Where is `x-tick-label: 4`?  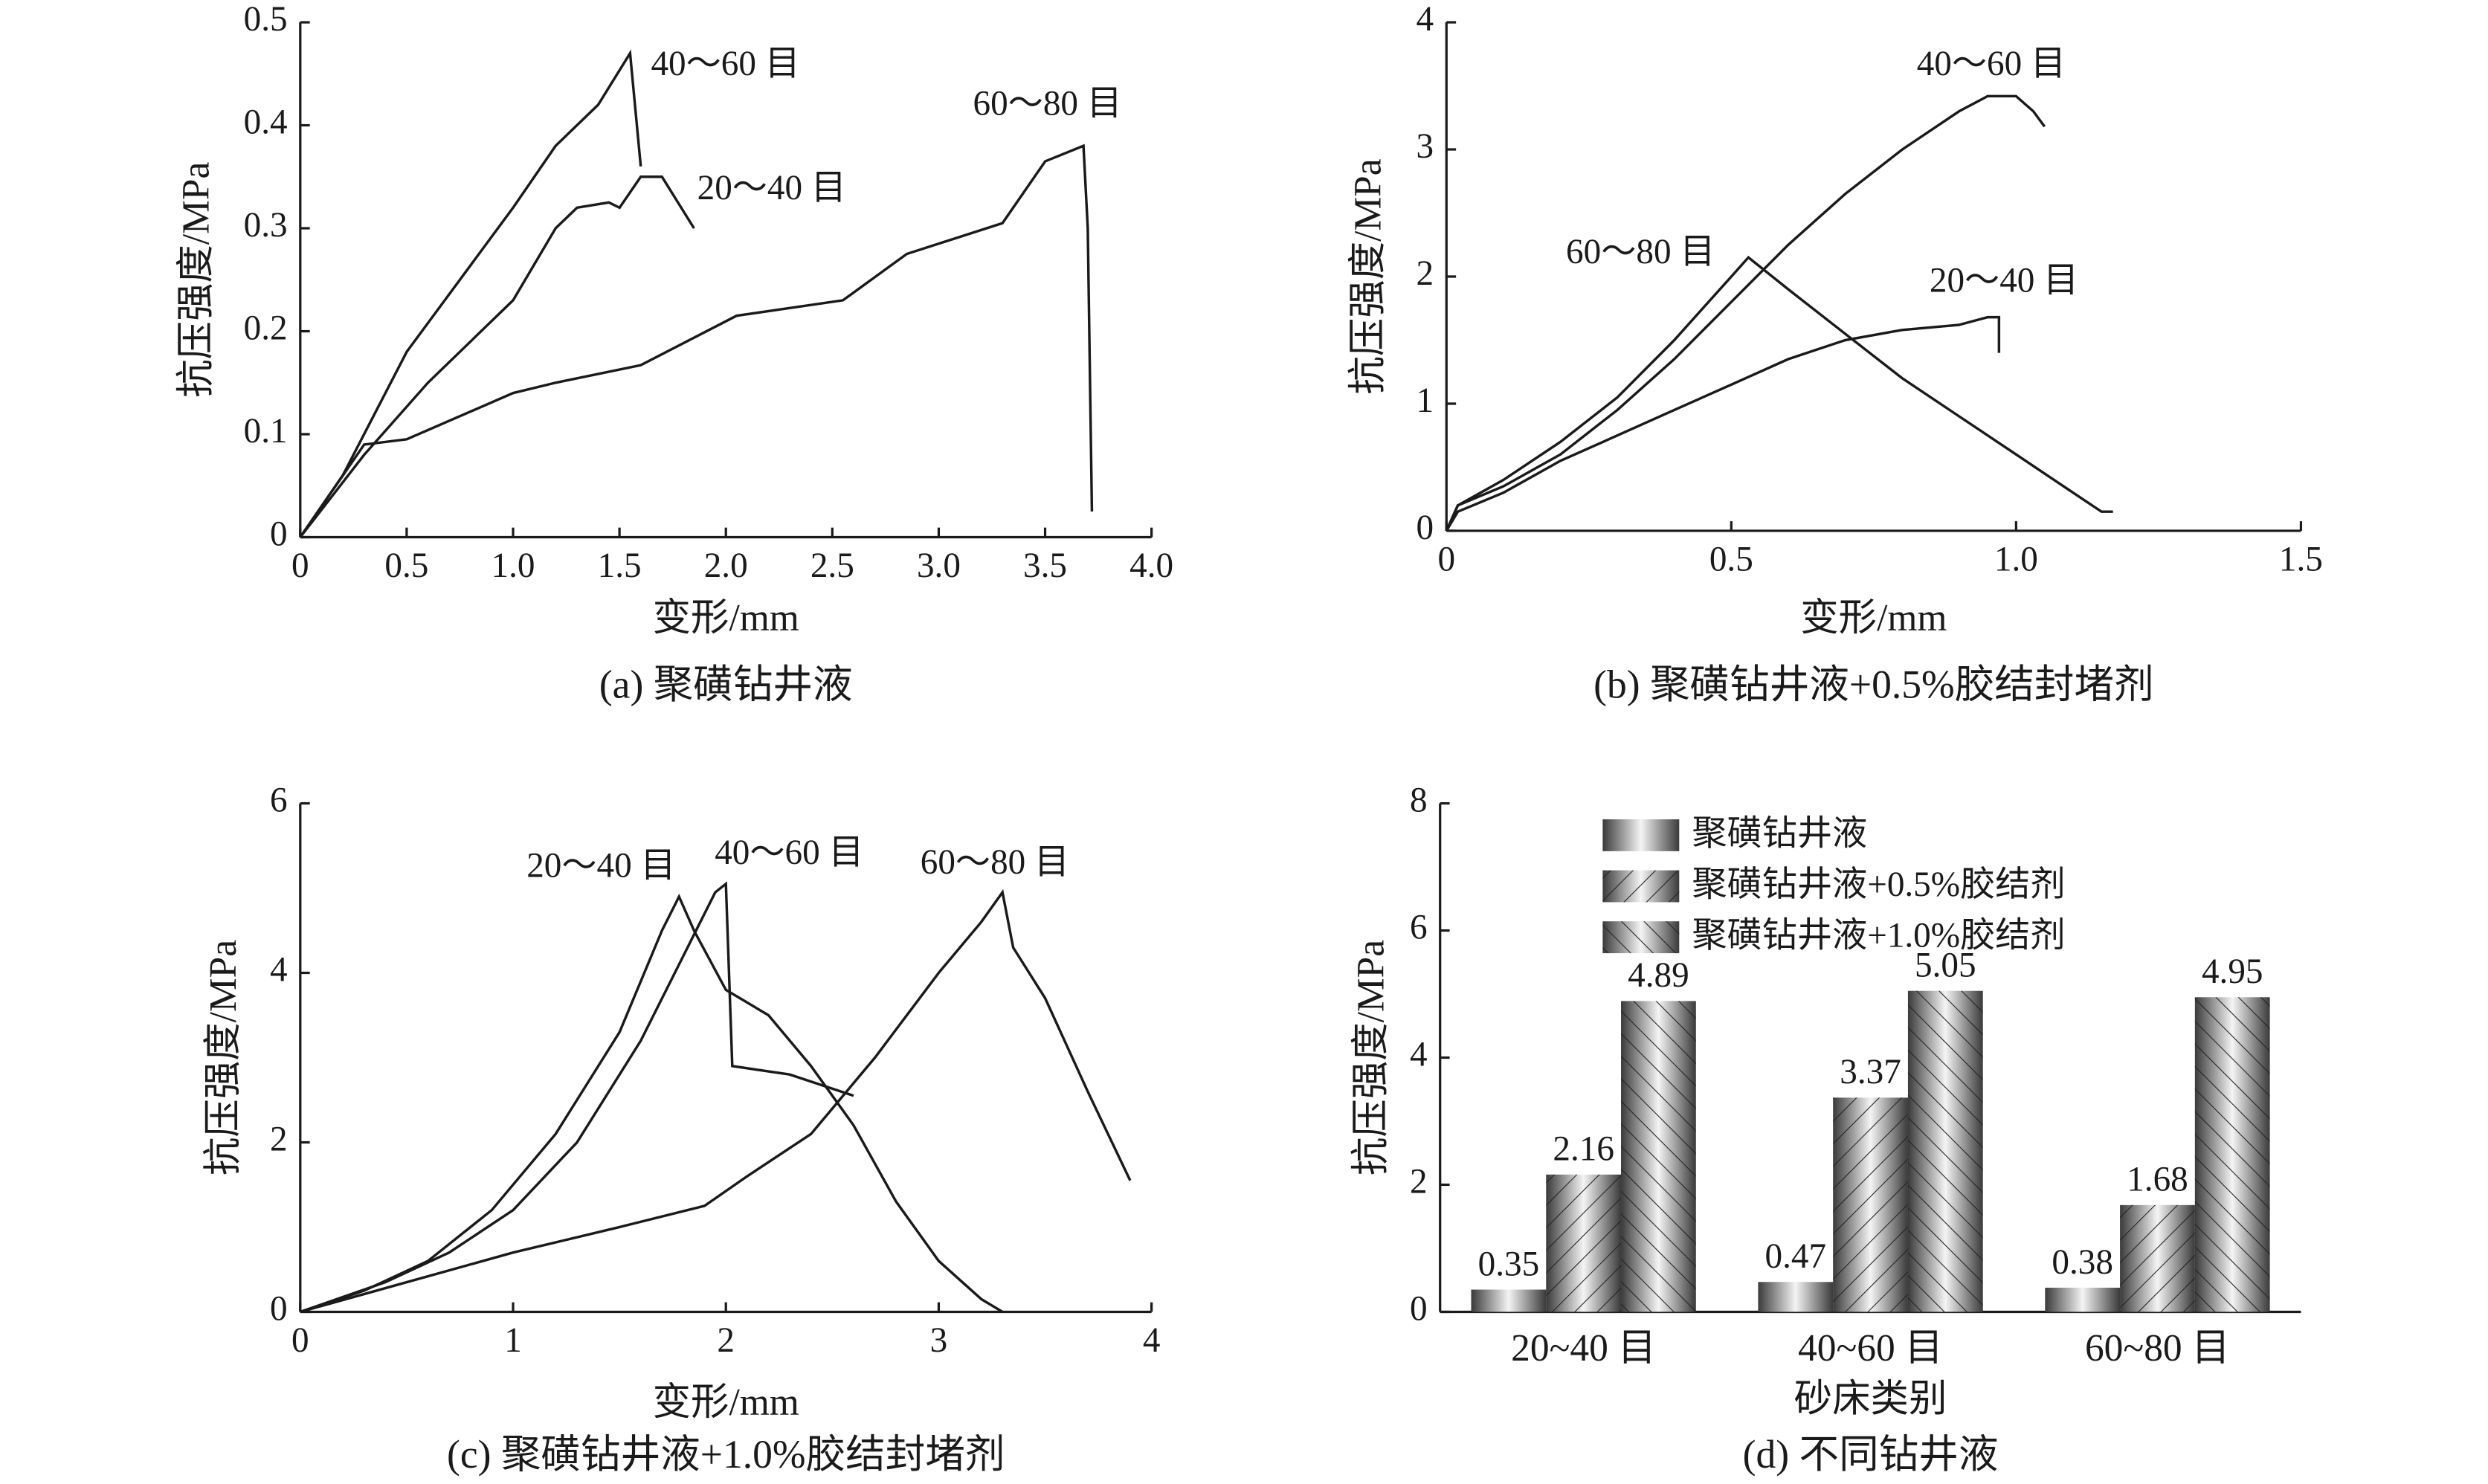
x-tick-label: 4 is located at coordinates (1152, 1340).